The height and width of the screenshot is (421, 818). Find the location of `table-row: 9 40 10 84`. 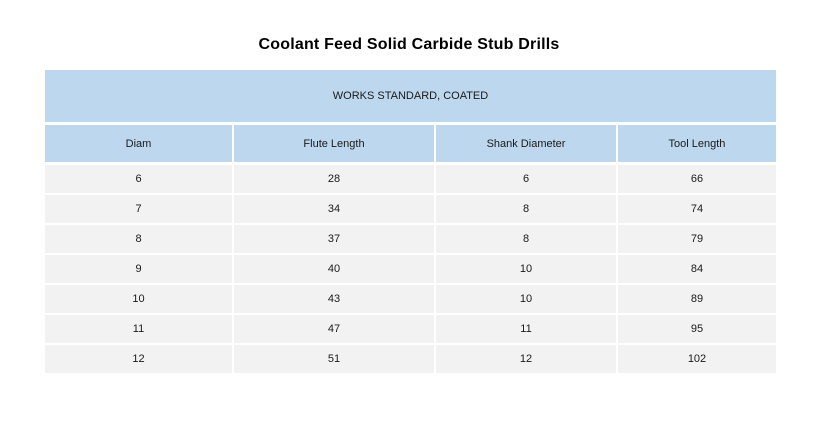

table-row: 9 40 10 84 is located at coordinates (410, 269).